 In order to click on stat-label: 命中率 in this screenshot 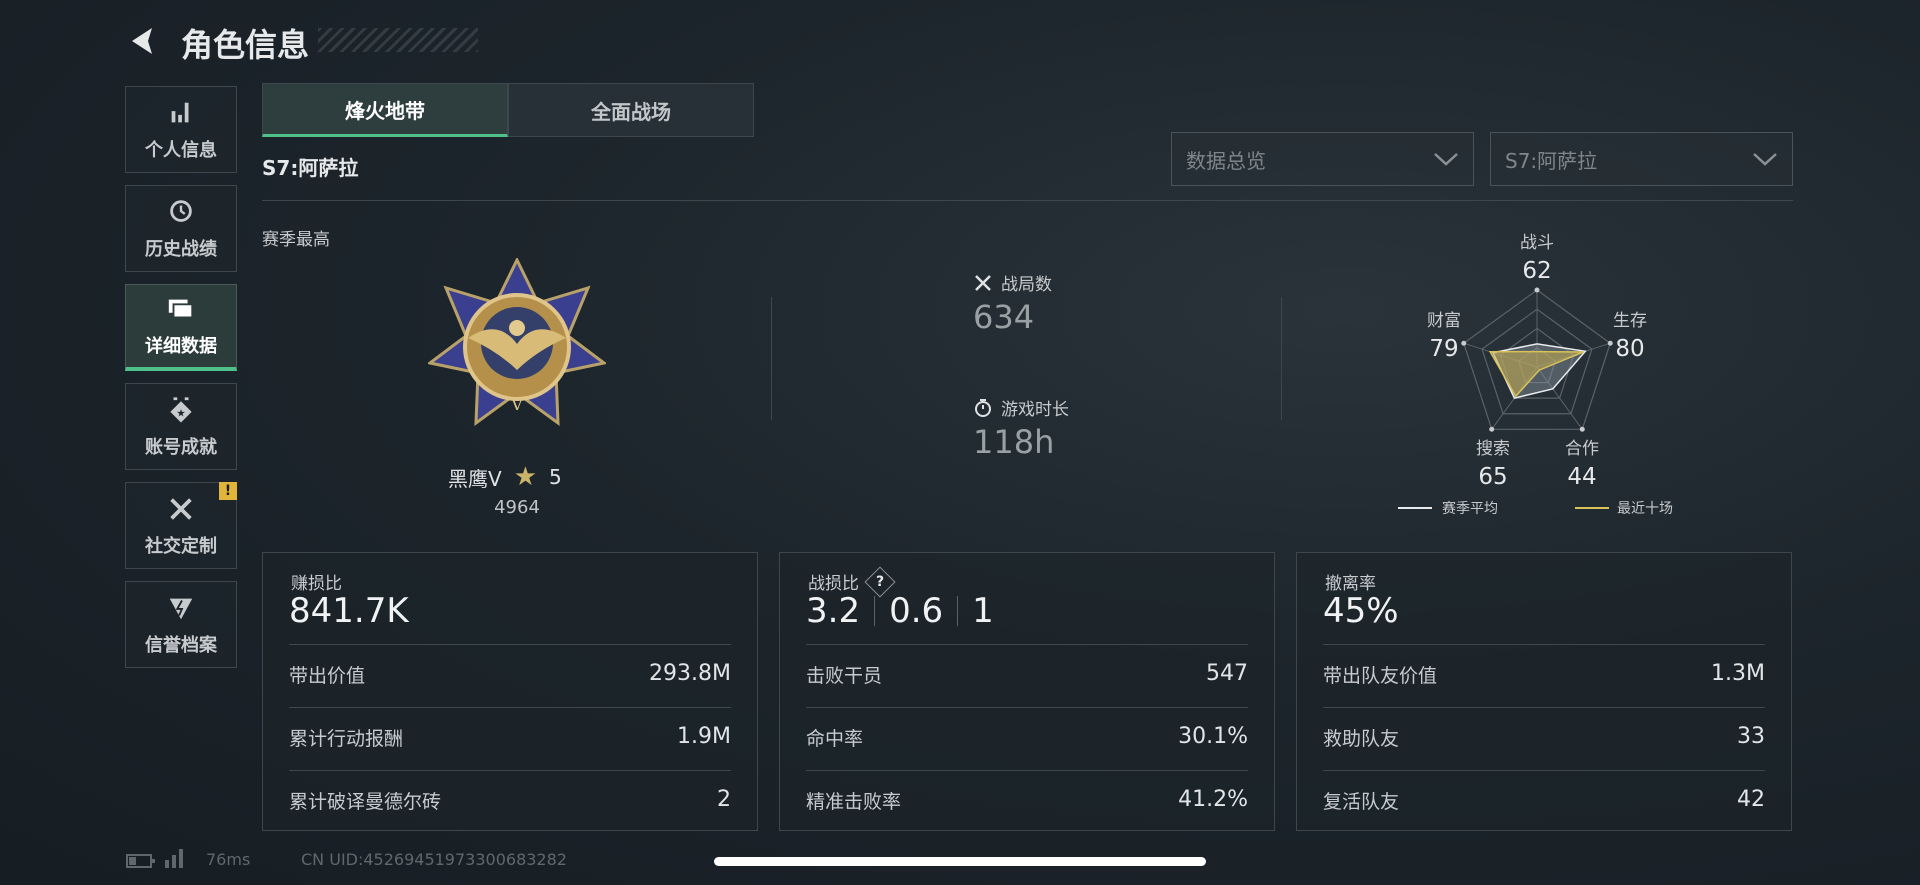, I will do `click(835, 739)`.